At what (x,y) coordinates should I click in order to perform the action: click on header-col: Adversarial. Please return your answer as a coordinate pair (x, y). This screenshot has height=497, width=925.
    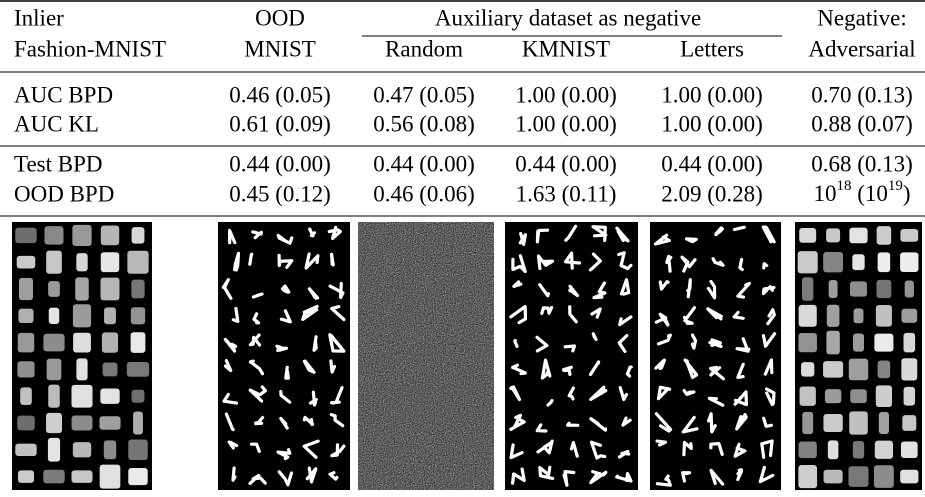
    Looking at the image, I should click on (861, 48).